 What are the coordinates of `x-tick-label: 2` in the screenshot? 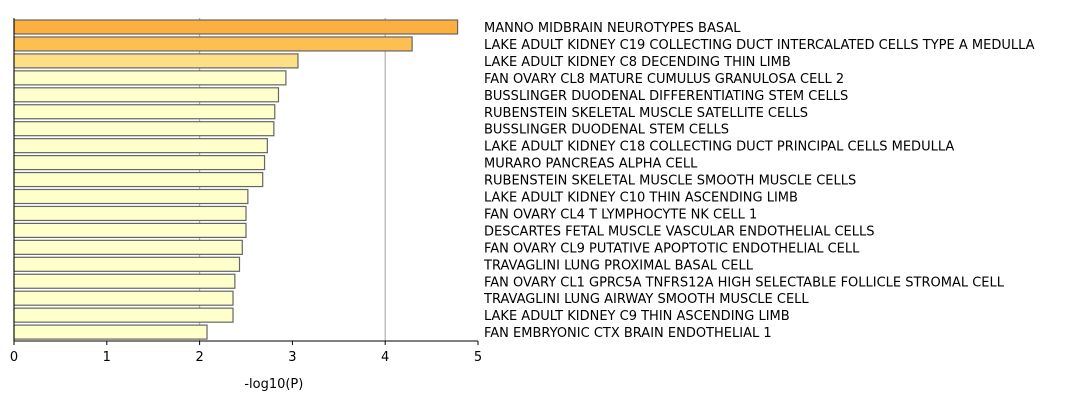 It's located at (199, 357).